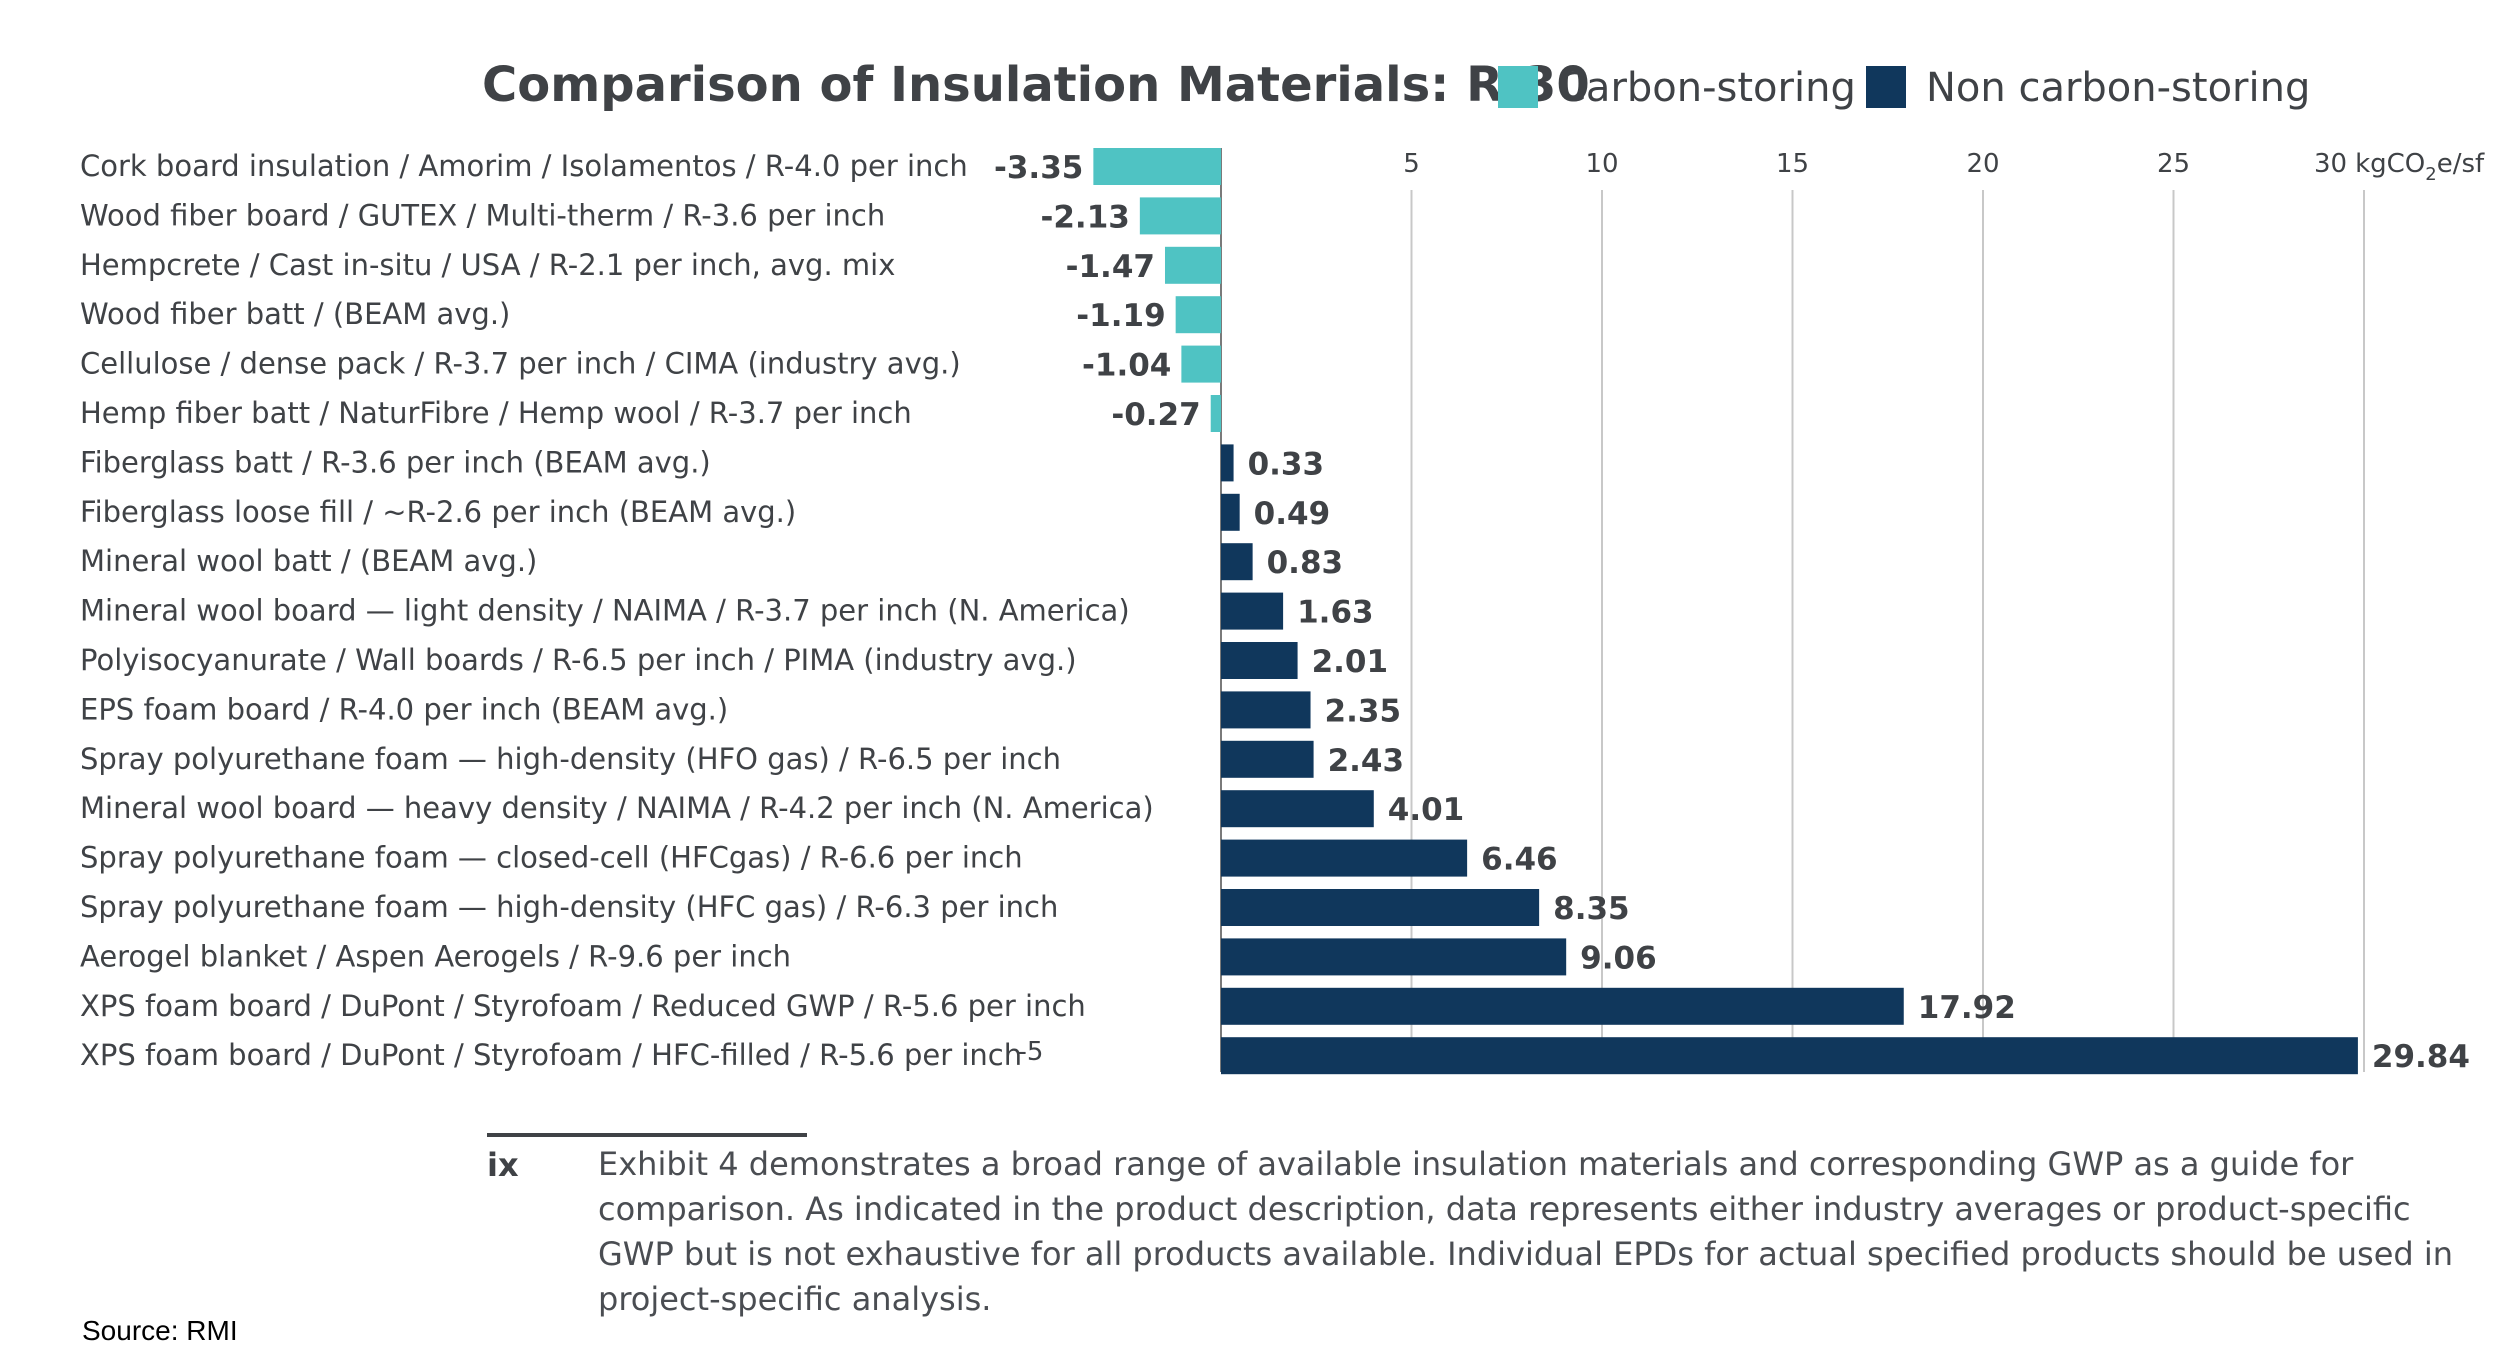 The width and height of the screenshot is (2500, 1358). Describe the element at coordinates (1792, 164) in the screenshot. I see `x-tick-label-15: 15` at that location.